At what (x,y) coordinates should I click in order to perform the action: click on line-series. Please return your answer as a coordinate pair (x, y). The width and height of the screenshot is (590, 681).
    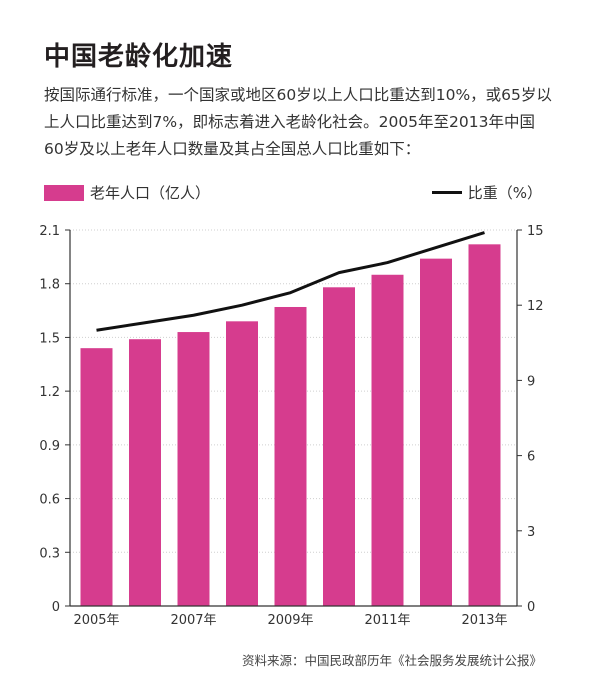
    Looking at the image, I should click on (290, 281).